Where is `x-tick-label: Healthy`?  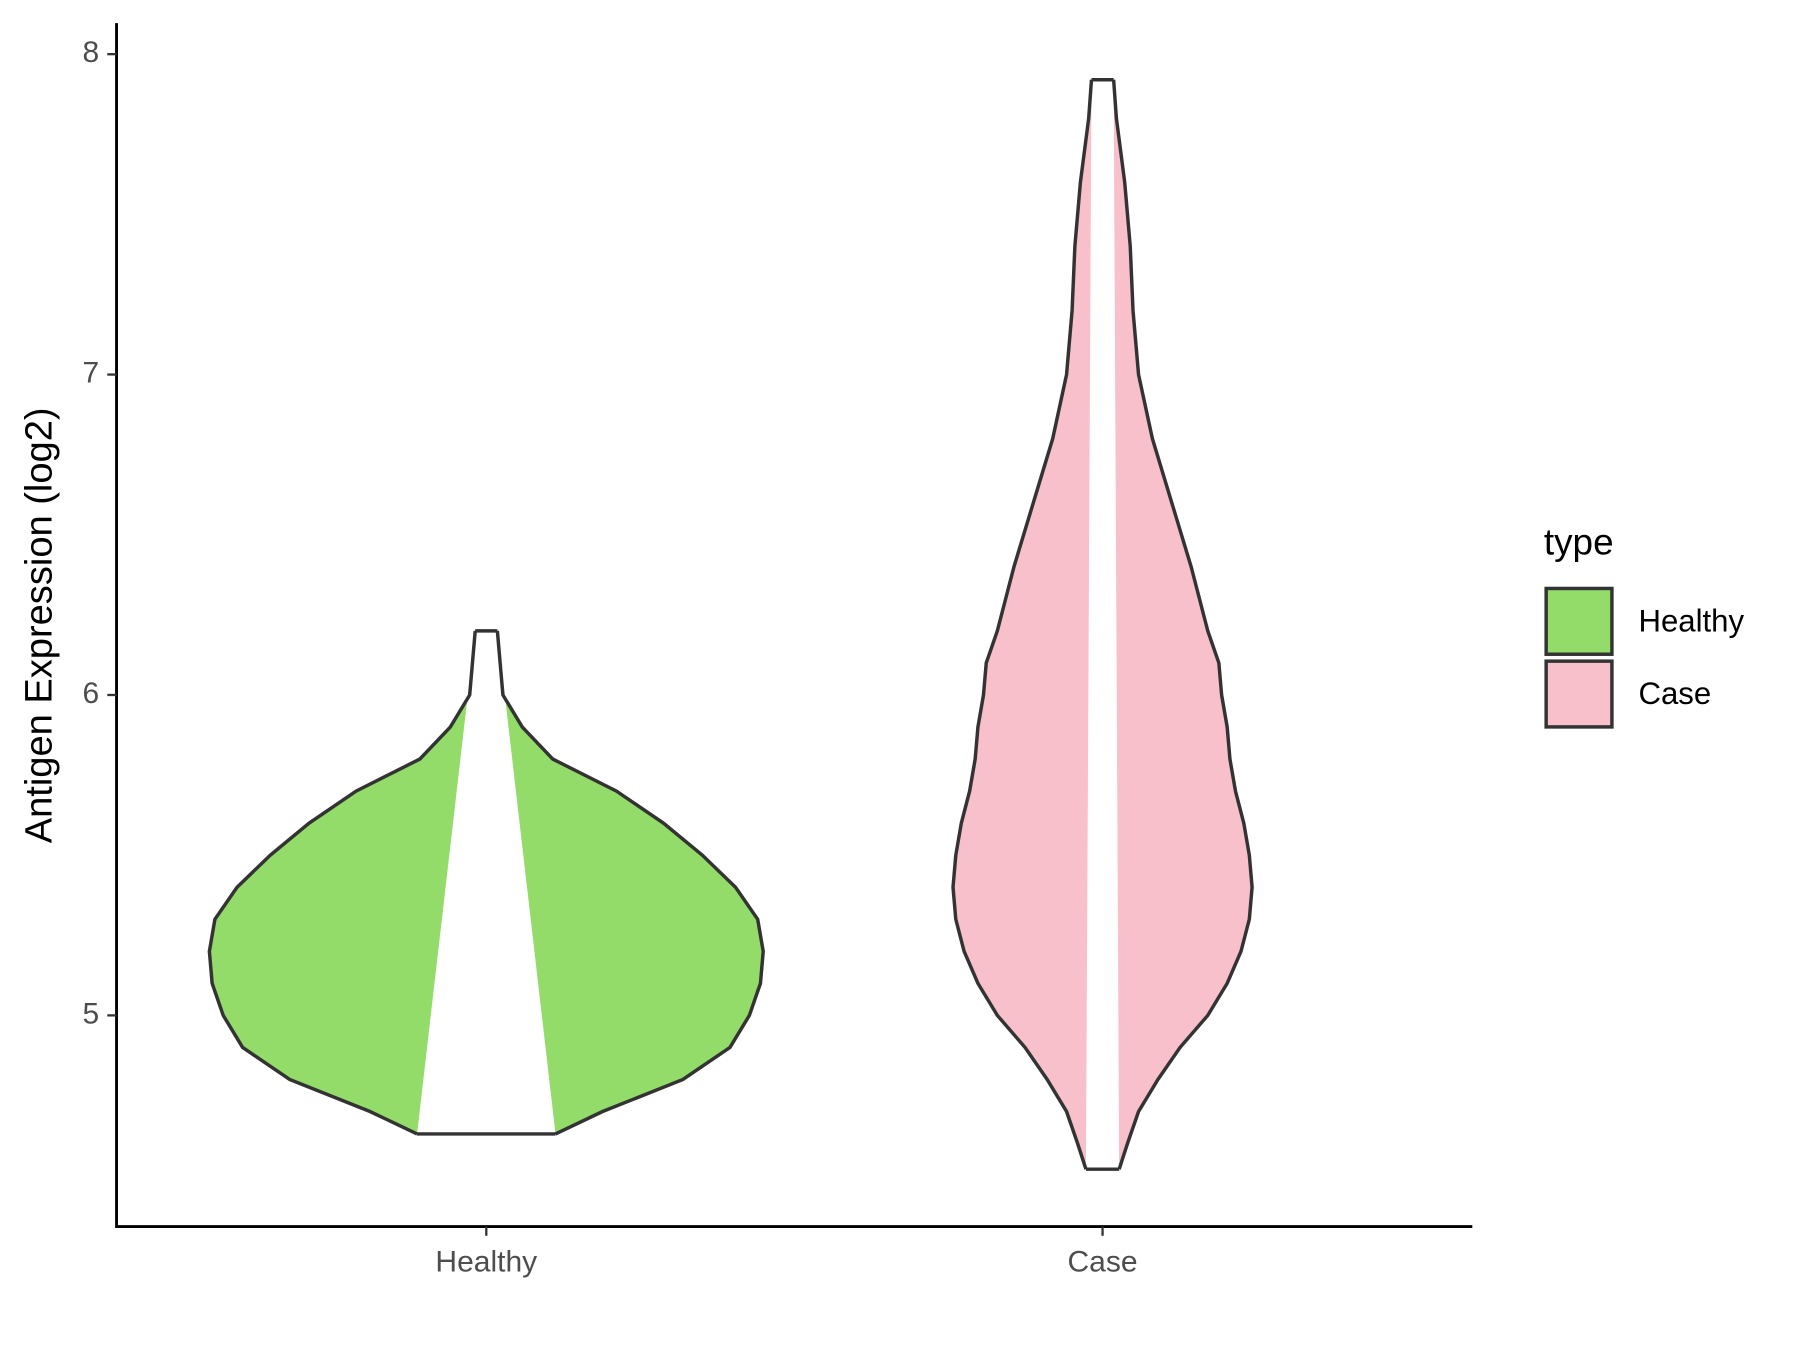
x-tick-label: Healthy is located at coordinates (486, 1261).